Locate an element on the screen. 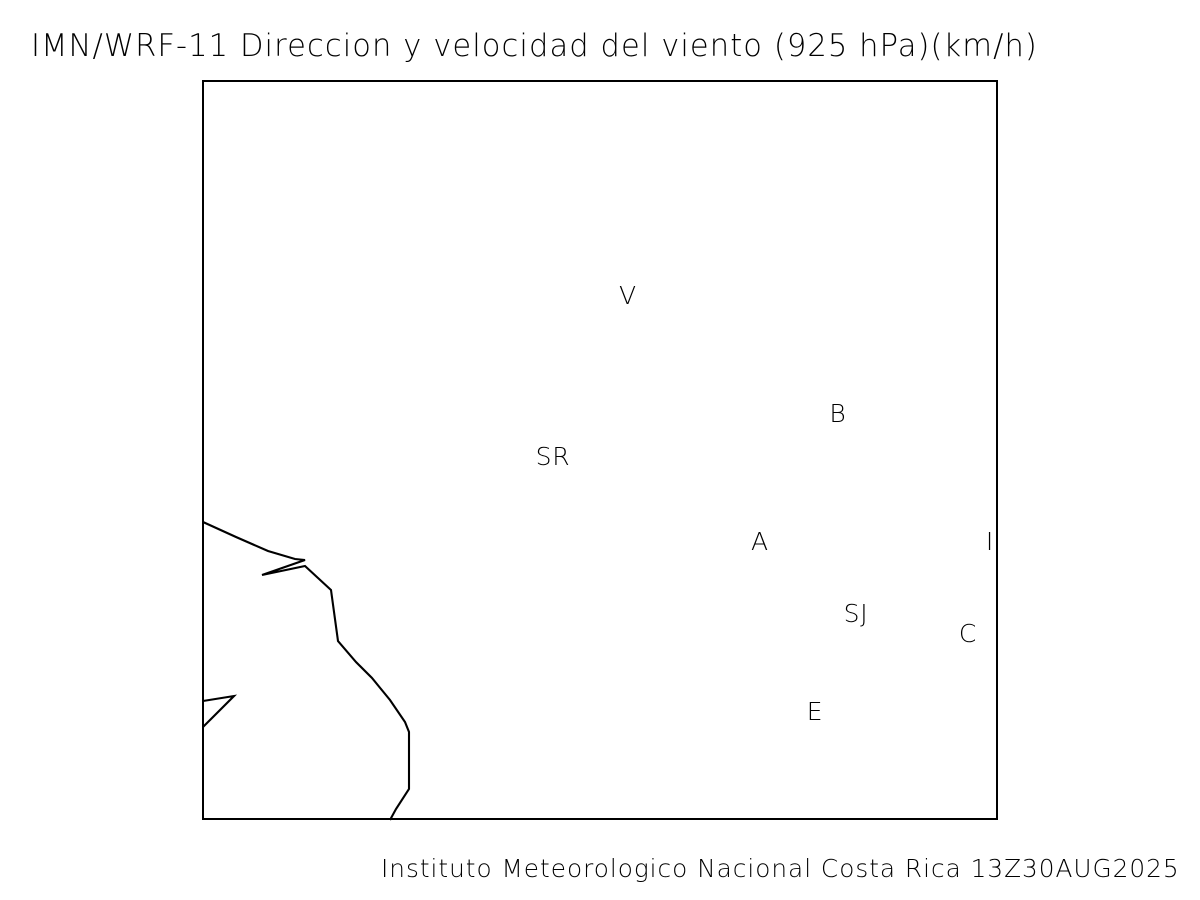  station-label-b: B is located at coordinates (838, 413).